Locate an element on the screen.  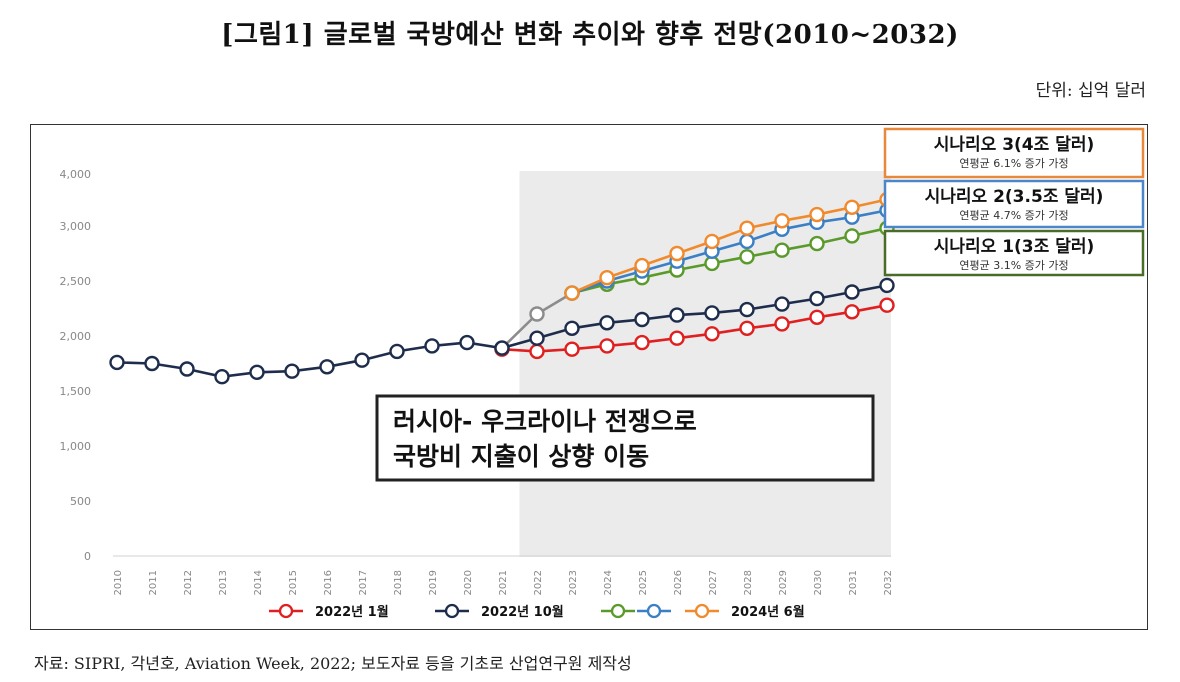
y-tick-label: 1,500 is located at coordinates (76, 391).